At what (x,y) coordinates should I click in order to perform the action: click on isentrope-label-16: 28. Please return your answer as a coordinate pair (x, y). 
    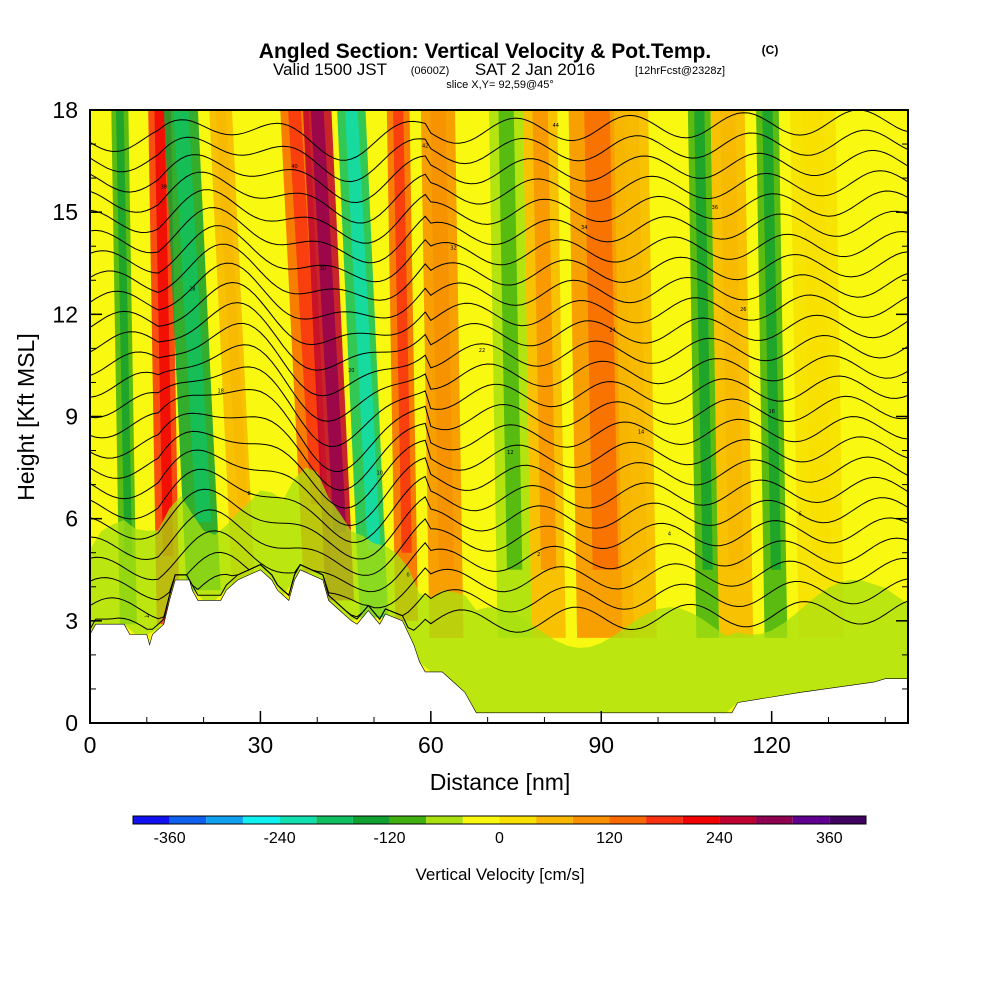
    Looking at the image, I should click on (192, 289).